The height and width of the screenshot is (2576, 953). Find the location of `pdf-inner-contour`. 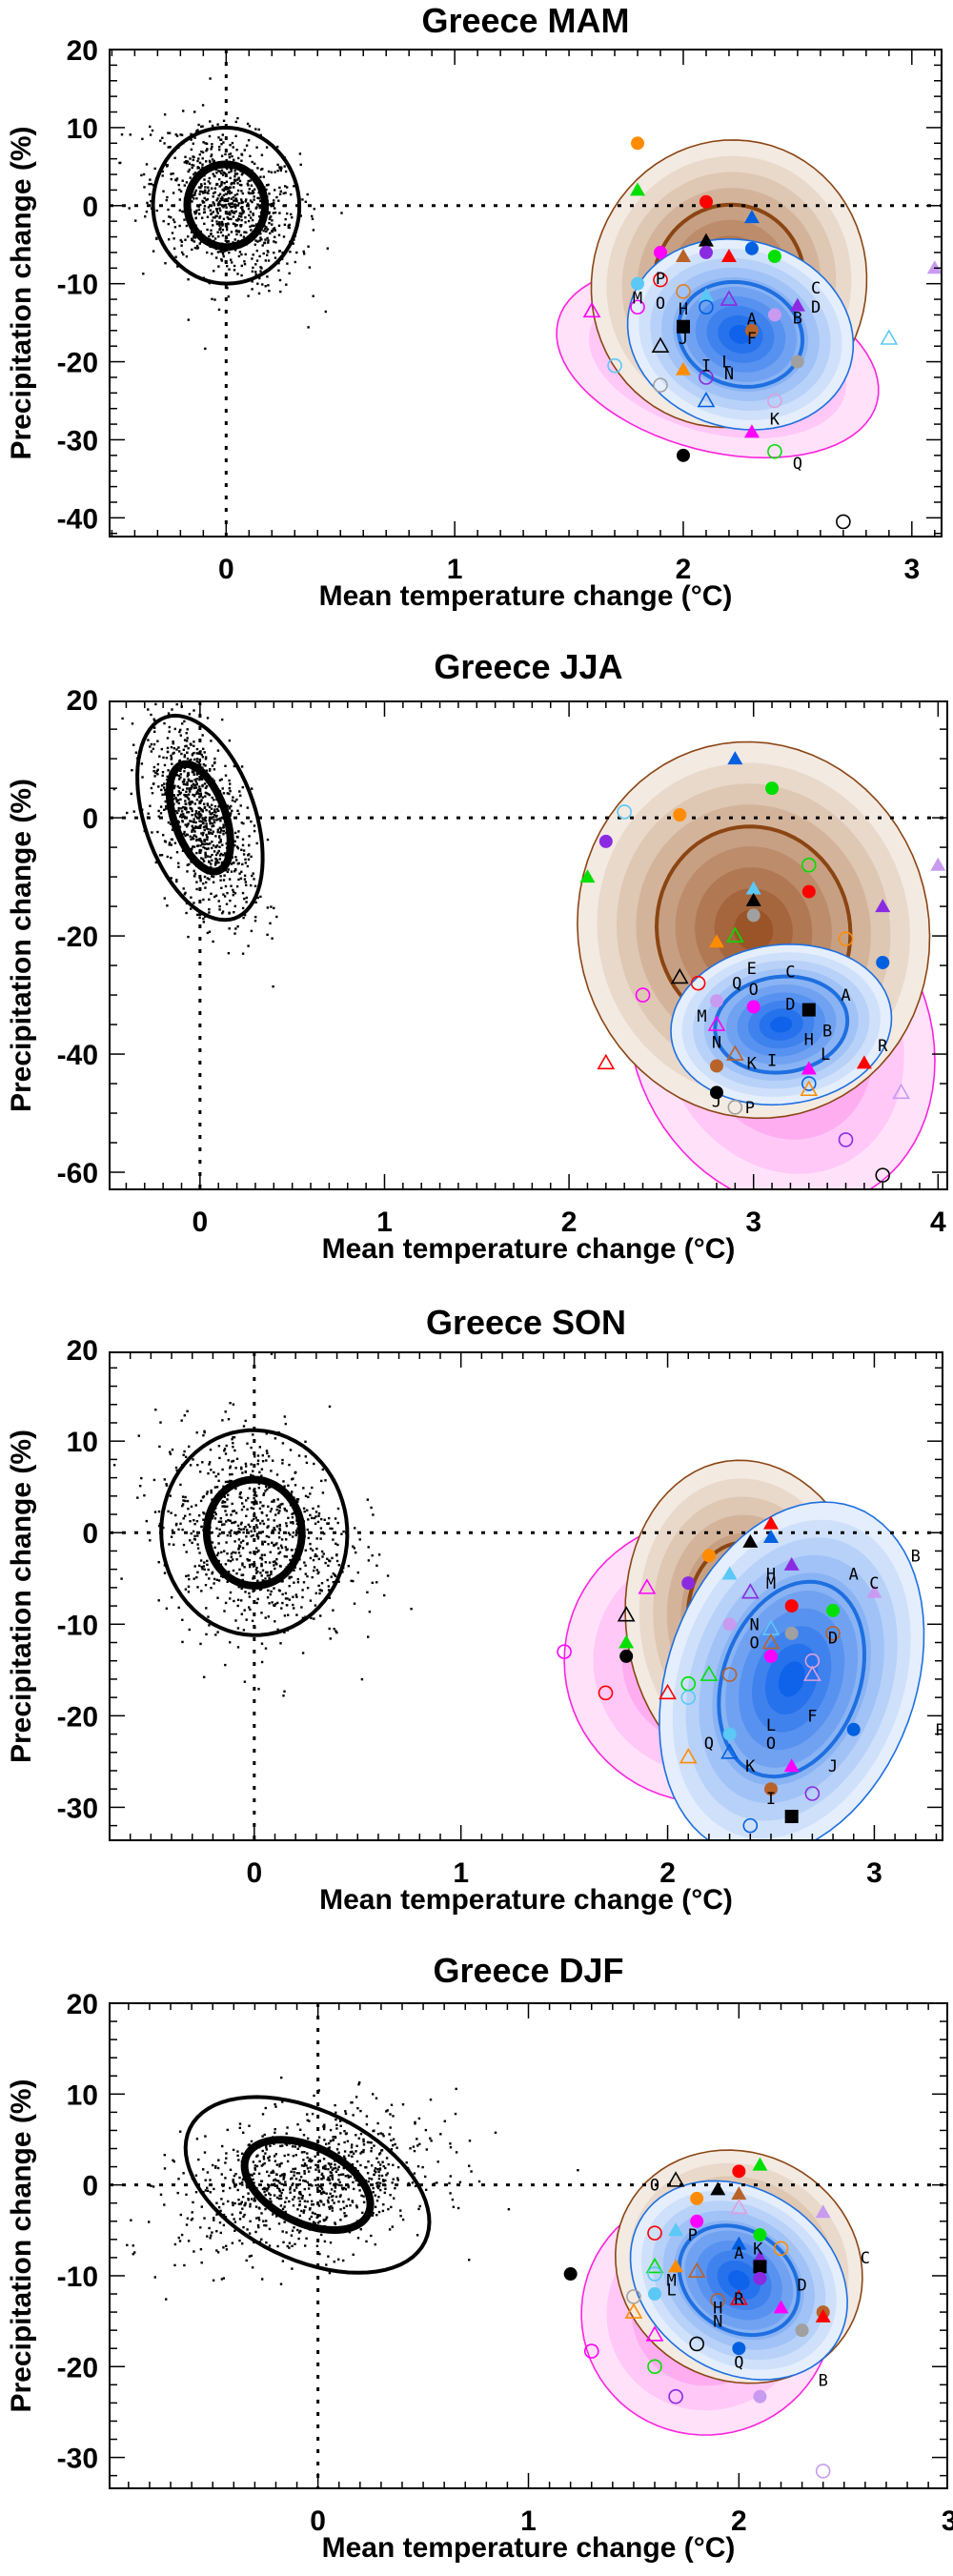

pdf-inner-contour is located at coordinates (792, 1679).